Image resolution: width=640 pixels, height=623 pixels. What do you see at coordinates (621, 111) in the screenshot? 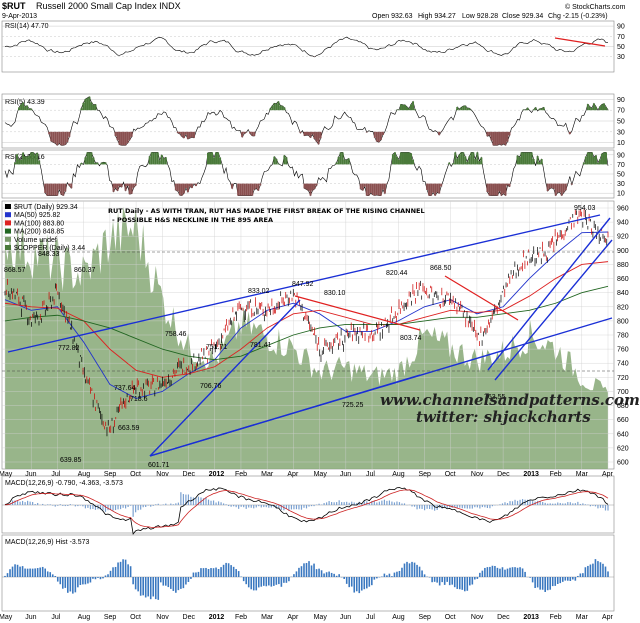
I see `rsi5-tick: 70` at bounding box center [621, 111].